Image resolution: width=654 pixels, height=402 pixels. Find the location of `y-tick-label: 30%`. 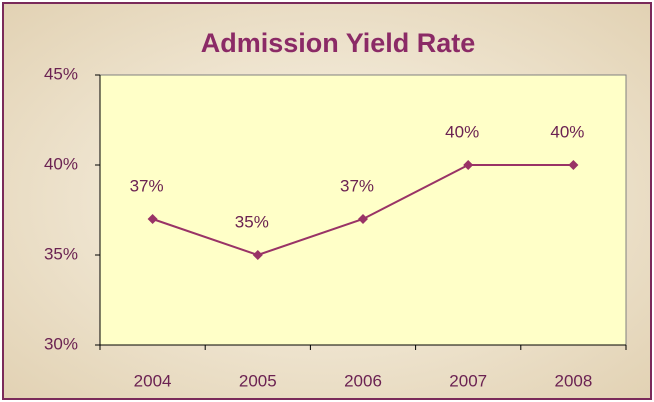

y-tick-label: 30% is located at coordinates (61, 343).